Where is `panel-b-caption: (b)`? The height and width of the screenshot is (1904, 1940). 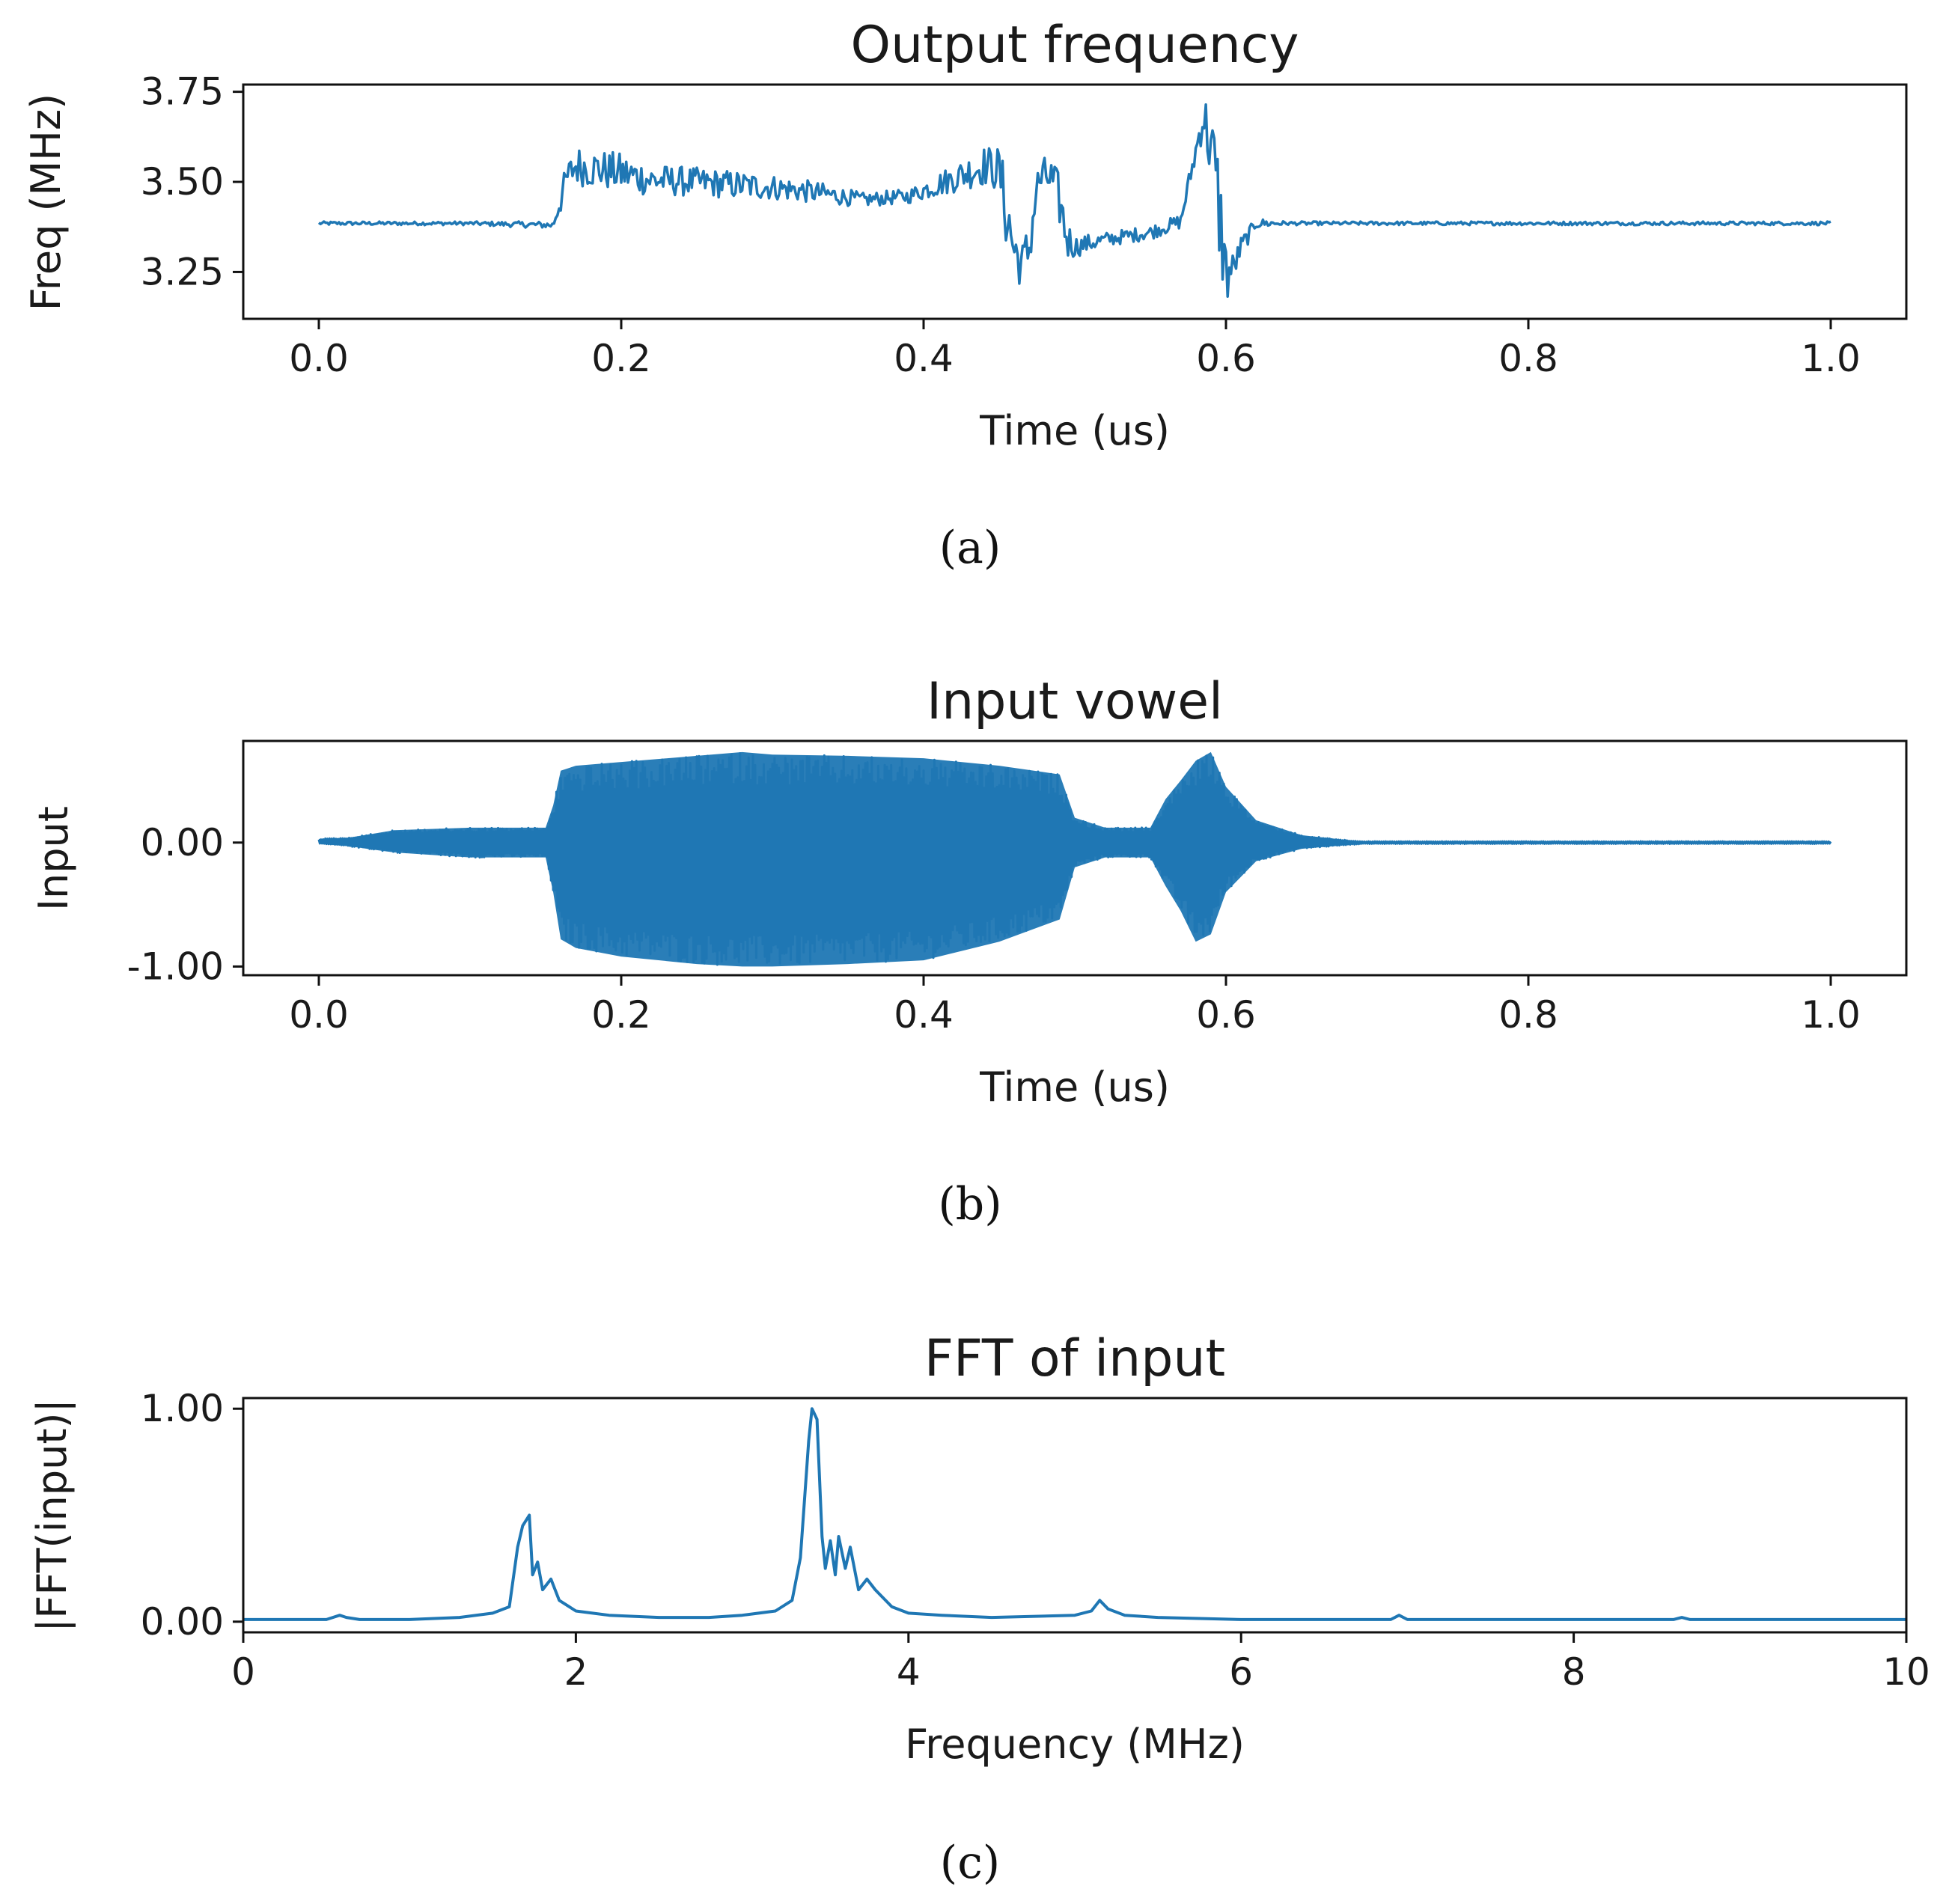
panel-b-caption: (b) is located at coordinates (969, 1204).